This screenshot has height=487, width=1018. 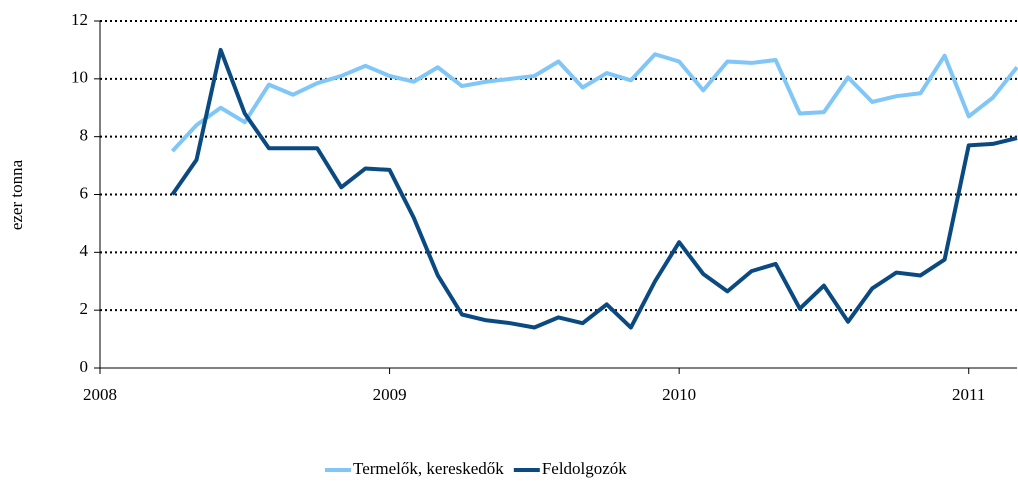 I want to click on y-tick-label: 4, so click(x=84, y=250).